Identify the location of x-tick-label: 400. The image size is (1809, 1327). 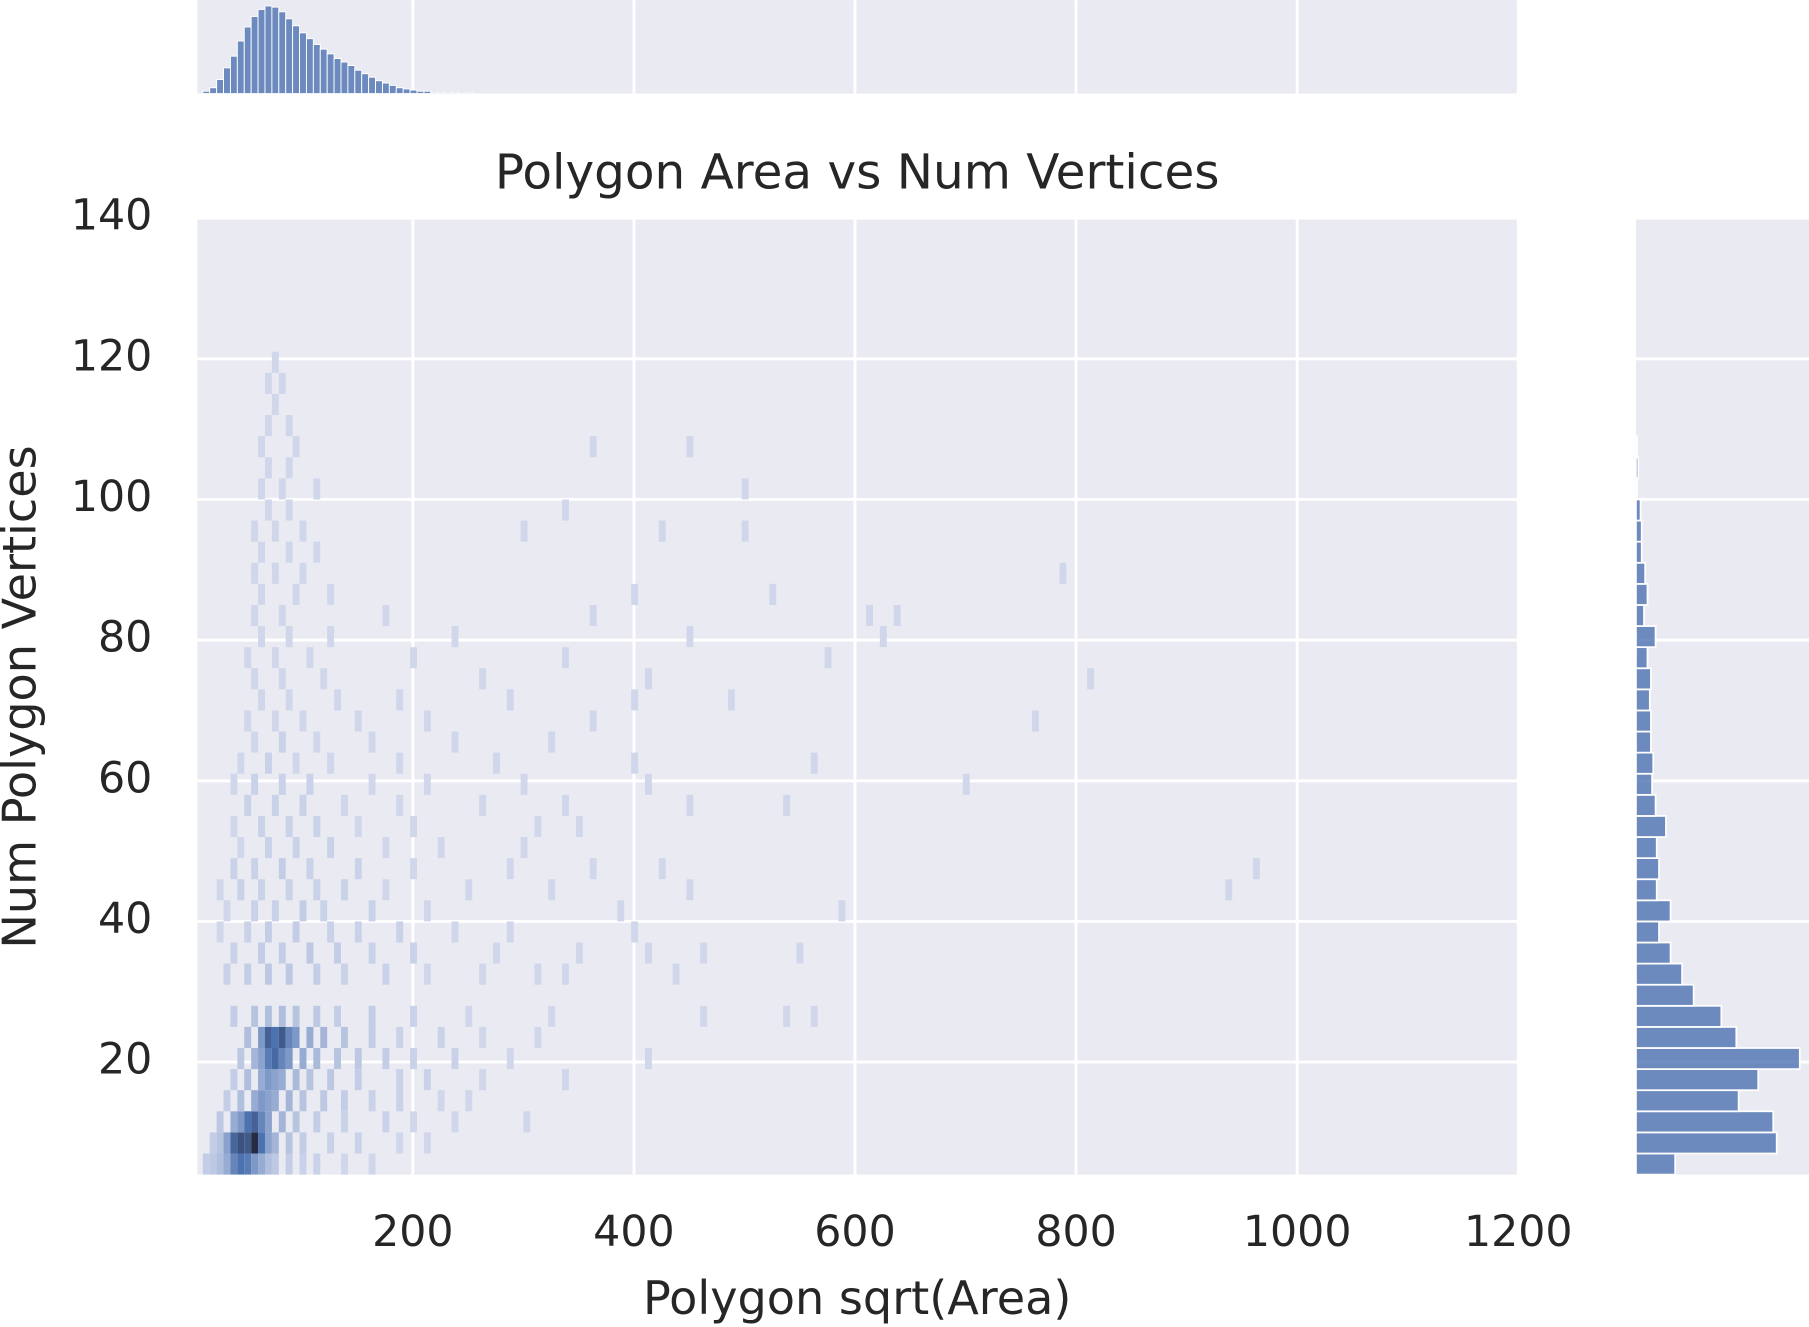
(633, 1232).